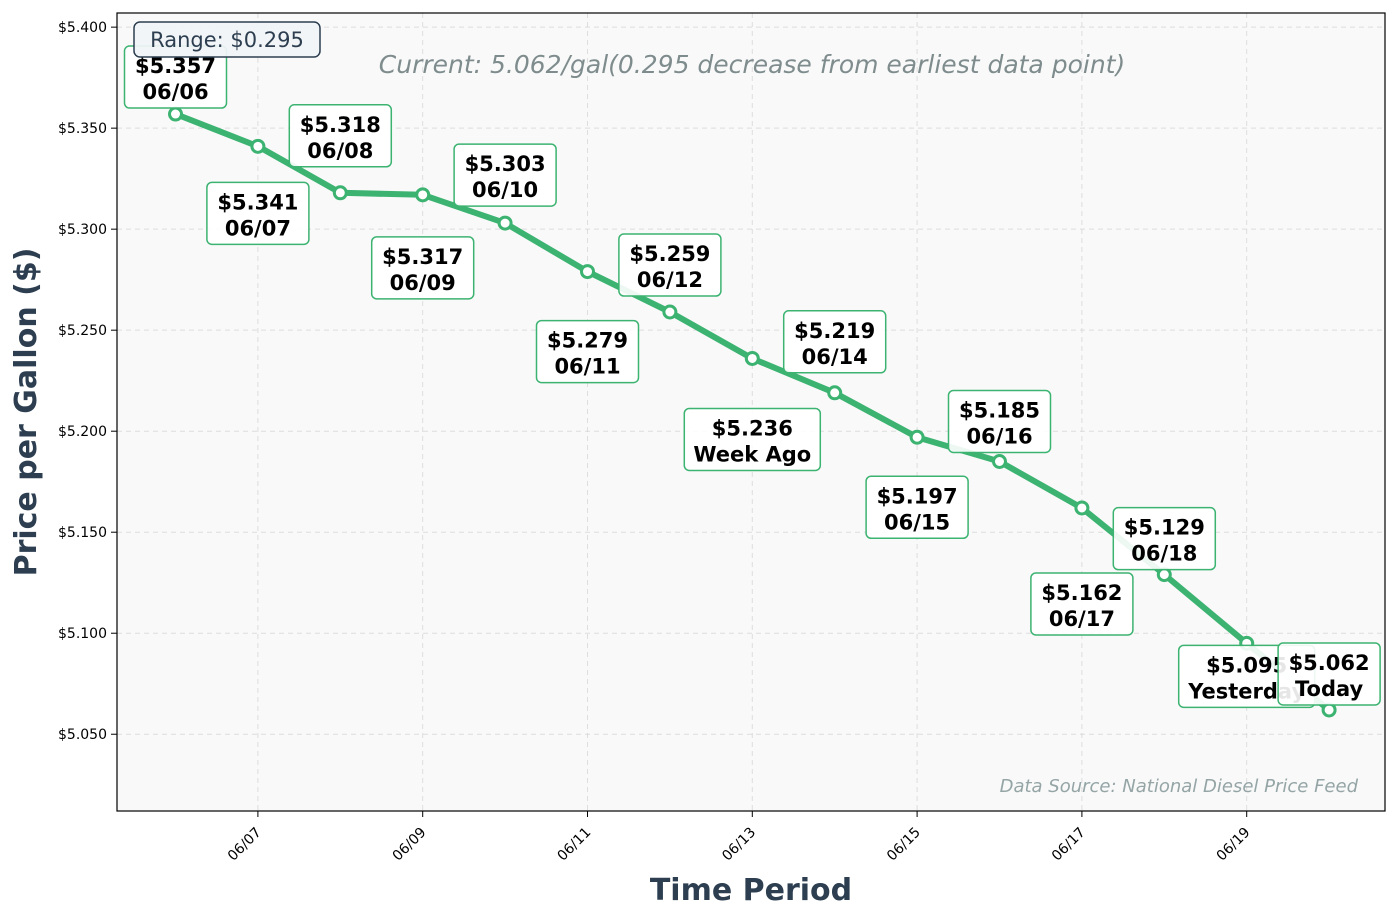 The width and height of the screenshot is (1397, 918). What do you see at coordinates (82, 634) in the screenshot?
I see `y-tick-label: $5.100` at bounding box center [82, 634].